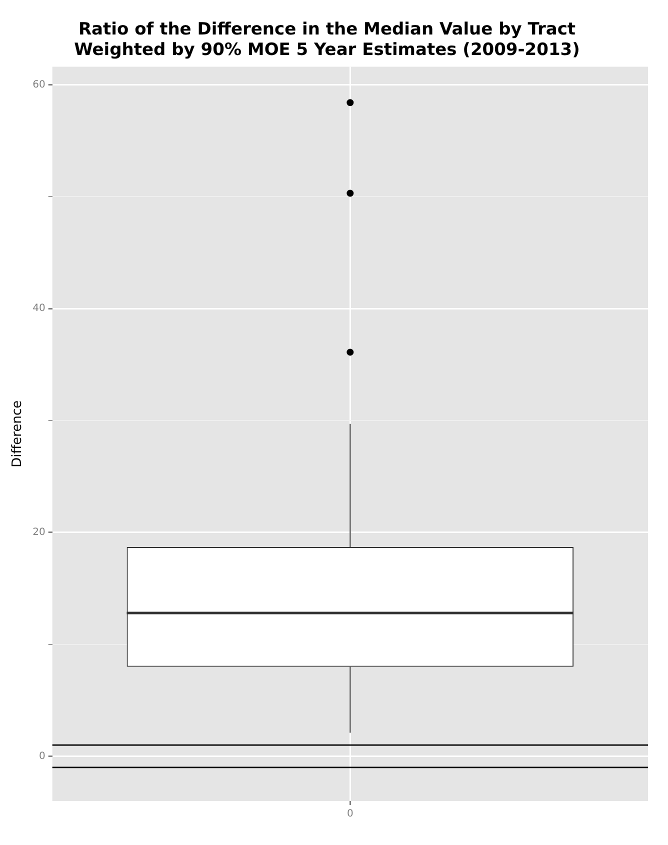 This screenshot has height=845, width=668. I want to click on y-tick-label: 0, so click(42, 756).